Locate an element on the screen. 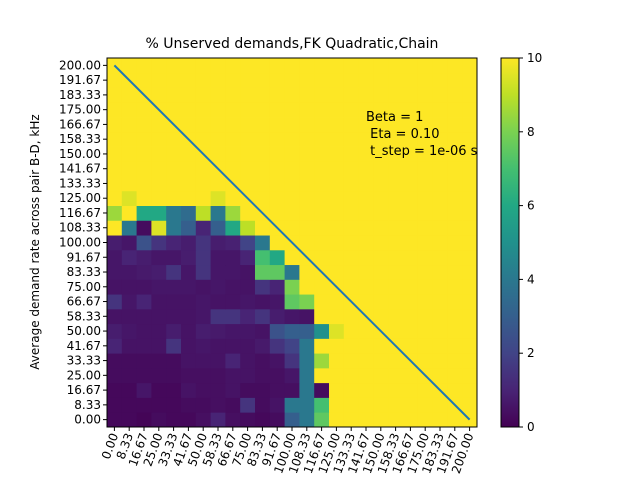 This screenshot has width=640, height=480. y-tick-label: 183.33 is located at coordinates (80, 95).